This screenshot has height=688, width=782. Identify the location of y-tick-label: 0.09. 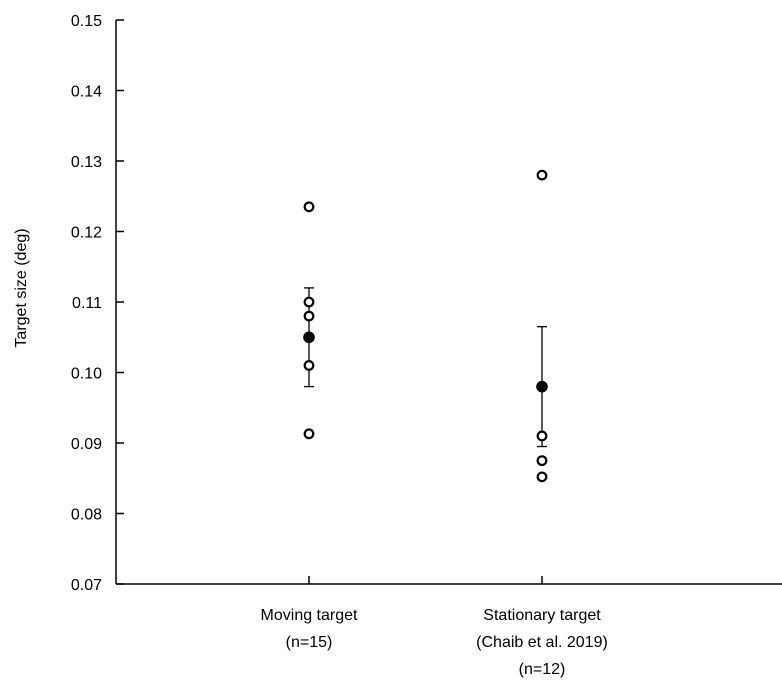
(86, 444).